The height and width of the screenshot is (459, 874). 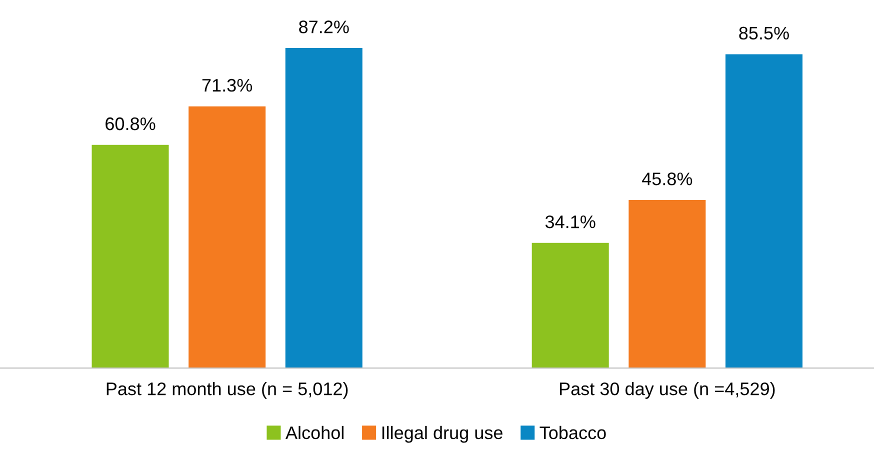 I want to click on x-tick-label: Past 30 day use (n =4,529), so click(x=667, y=390).